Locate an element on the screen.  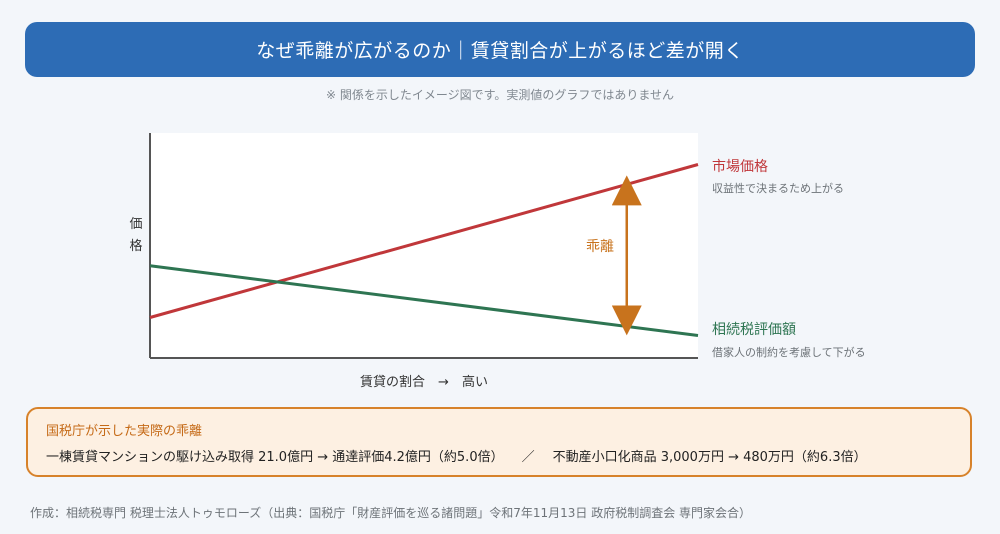
page-title: なぜ乖離が広がるのか｜賃貸割合が上がるほど差が開く is located at coordinates (500, 51).